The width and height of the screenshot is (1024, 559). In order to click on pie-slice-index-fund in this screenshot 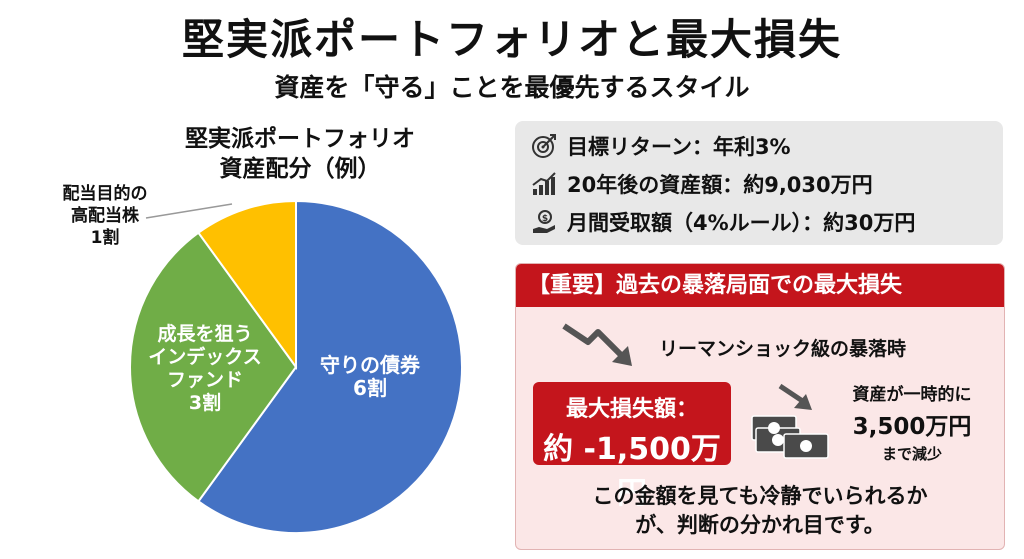, I will do `click(213, 367)`.